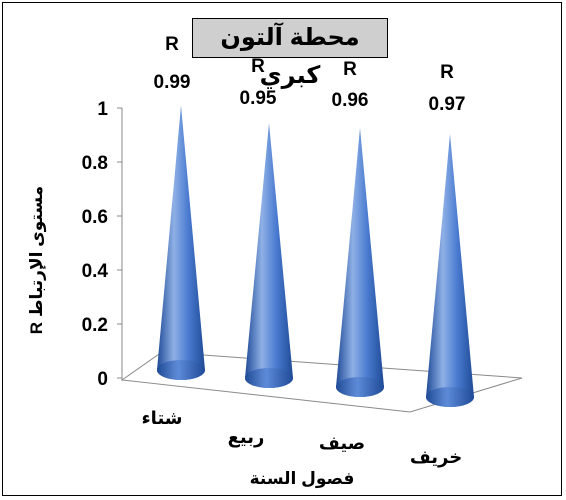  I want to click on y-tick-label: 0, so click(102, 379).